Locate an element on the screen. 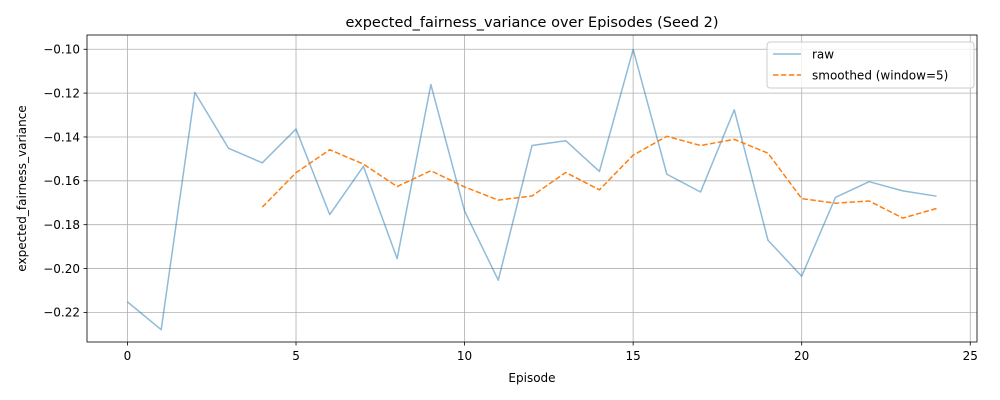  legend-smoothed-label: smoothed (window=5) is located at coordinates (880, 75).